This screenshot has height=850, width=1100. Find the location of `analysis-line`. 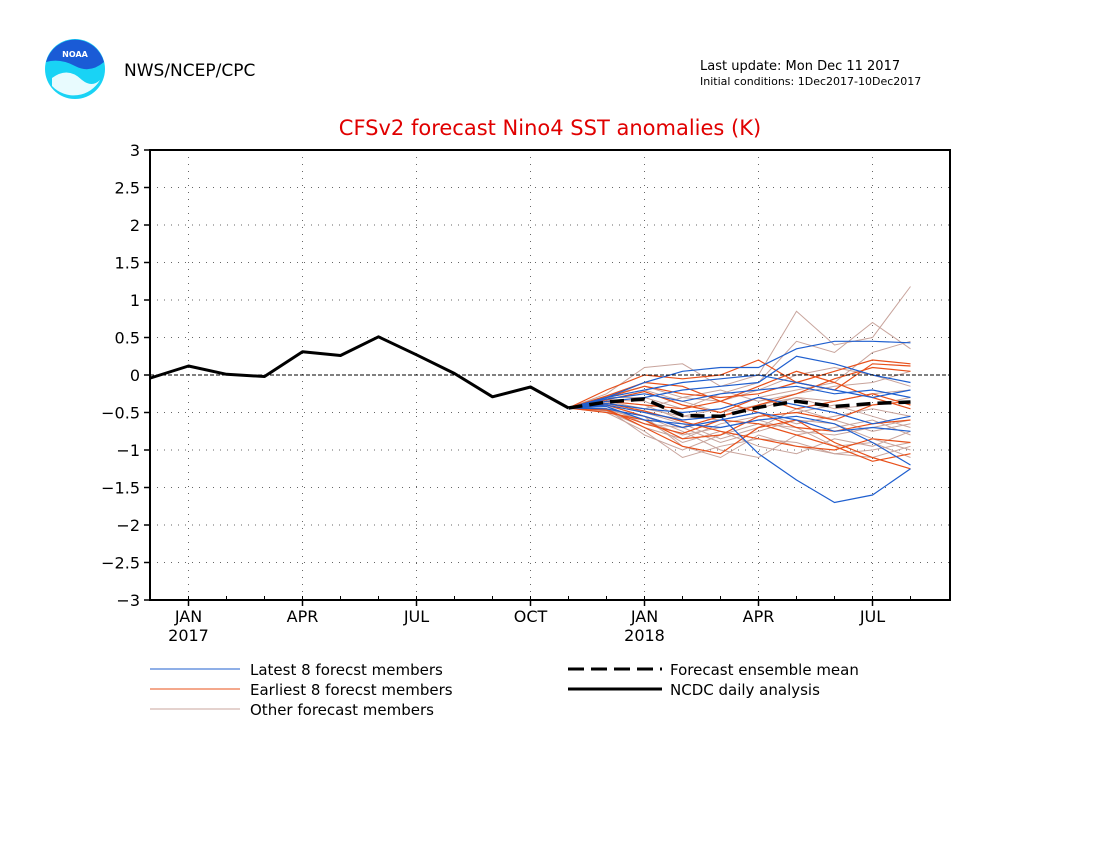

analysis-line is located at coordinates (360, 372).